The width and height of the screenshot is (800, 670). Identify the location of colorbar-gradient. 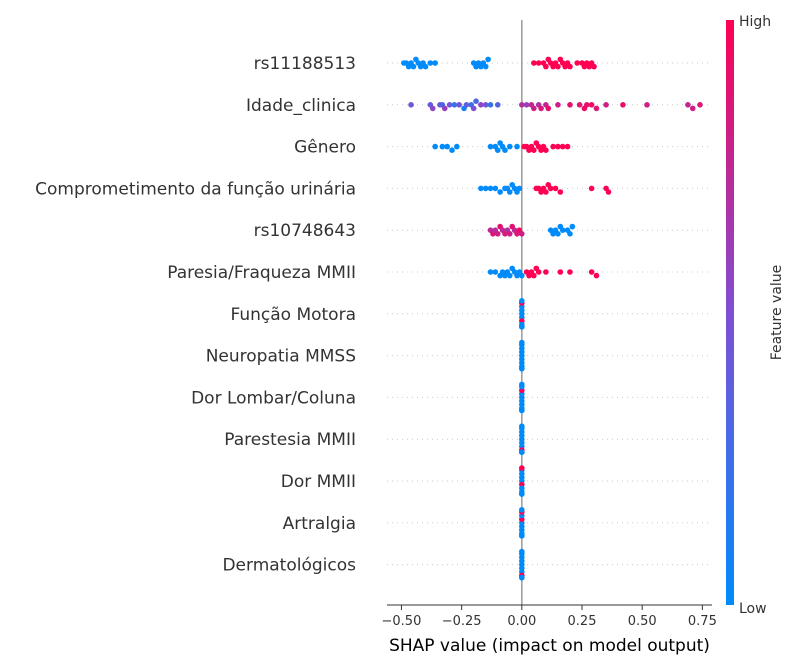
(730, 312).